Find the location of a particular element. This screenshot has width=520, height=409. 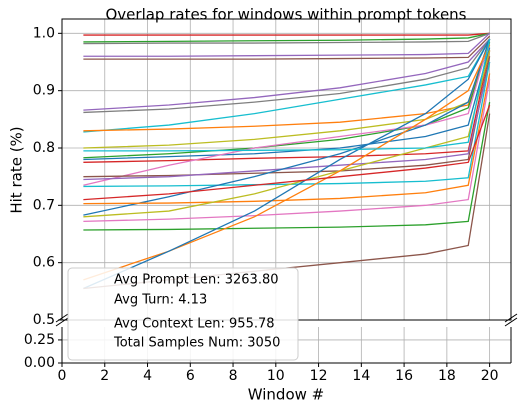

x-tick-label: 20 is located at coordinates (490, 376).